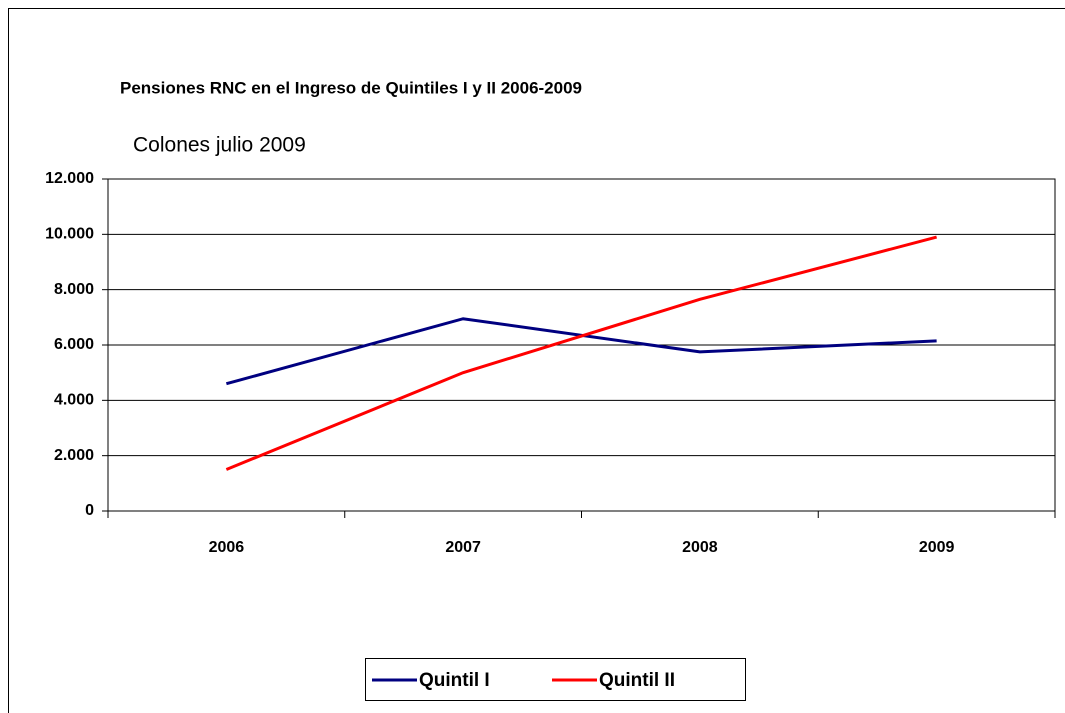  What do you see at coordinates (637, 680) in the screenshot?
I see `legend-label: Quintil II` at bounding box center [637, 680].